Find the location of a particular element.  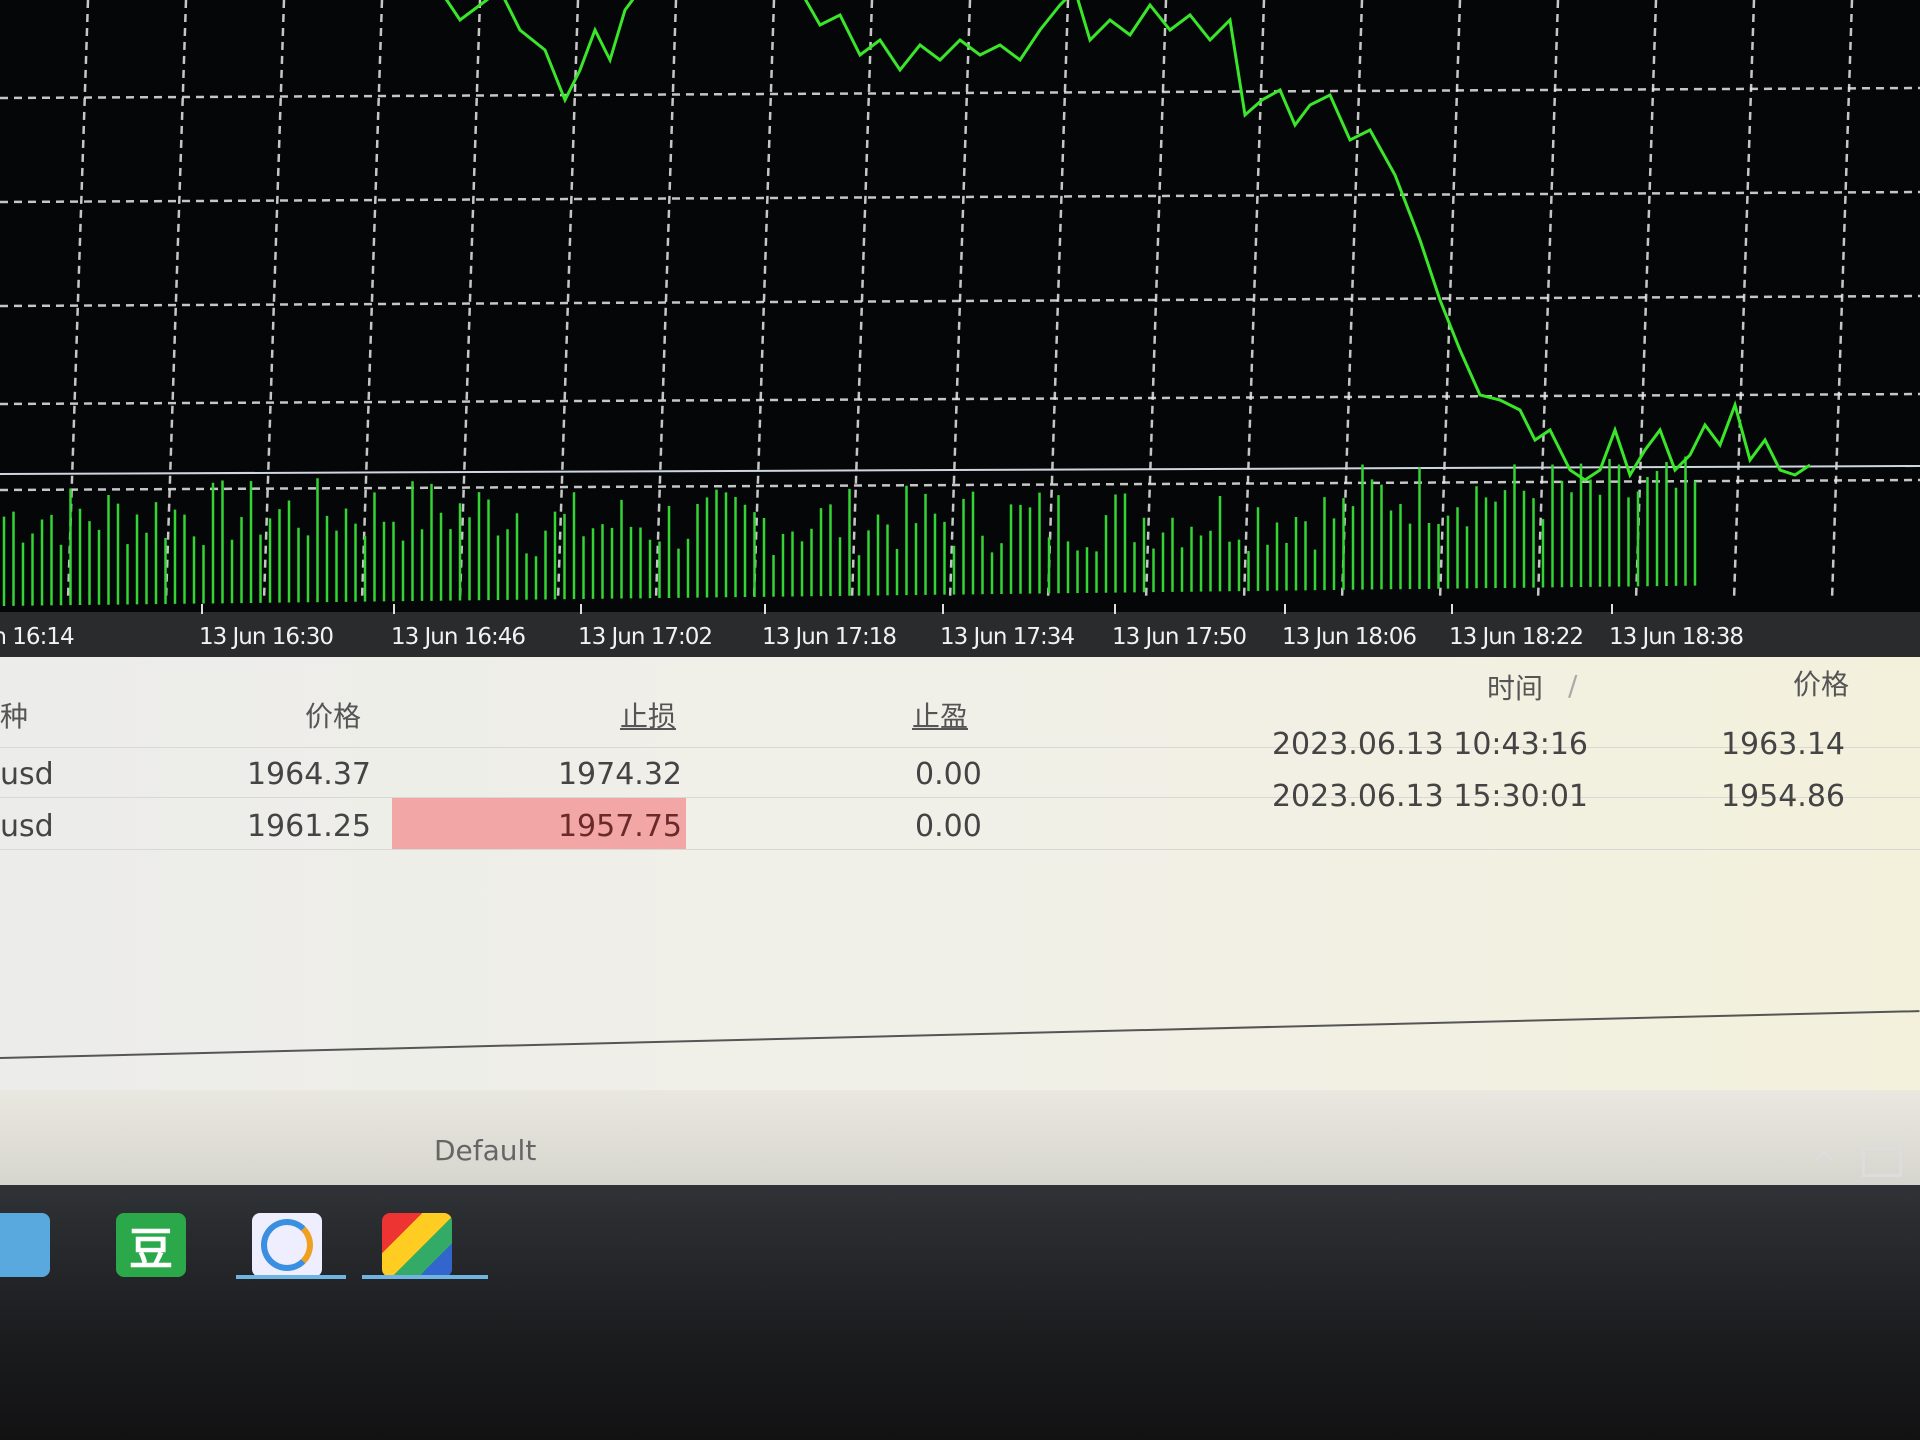

time-tick-label: 13 Jun 17:50 is located at coordinates (1179, 637).